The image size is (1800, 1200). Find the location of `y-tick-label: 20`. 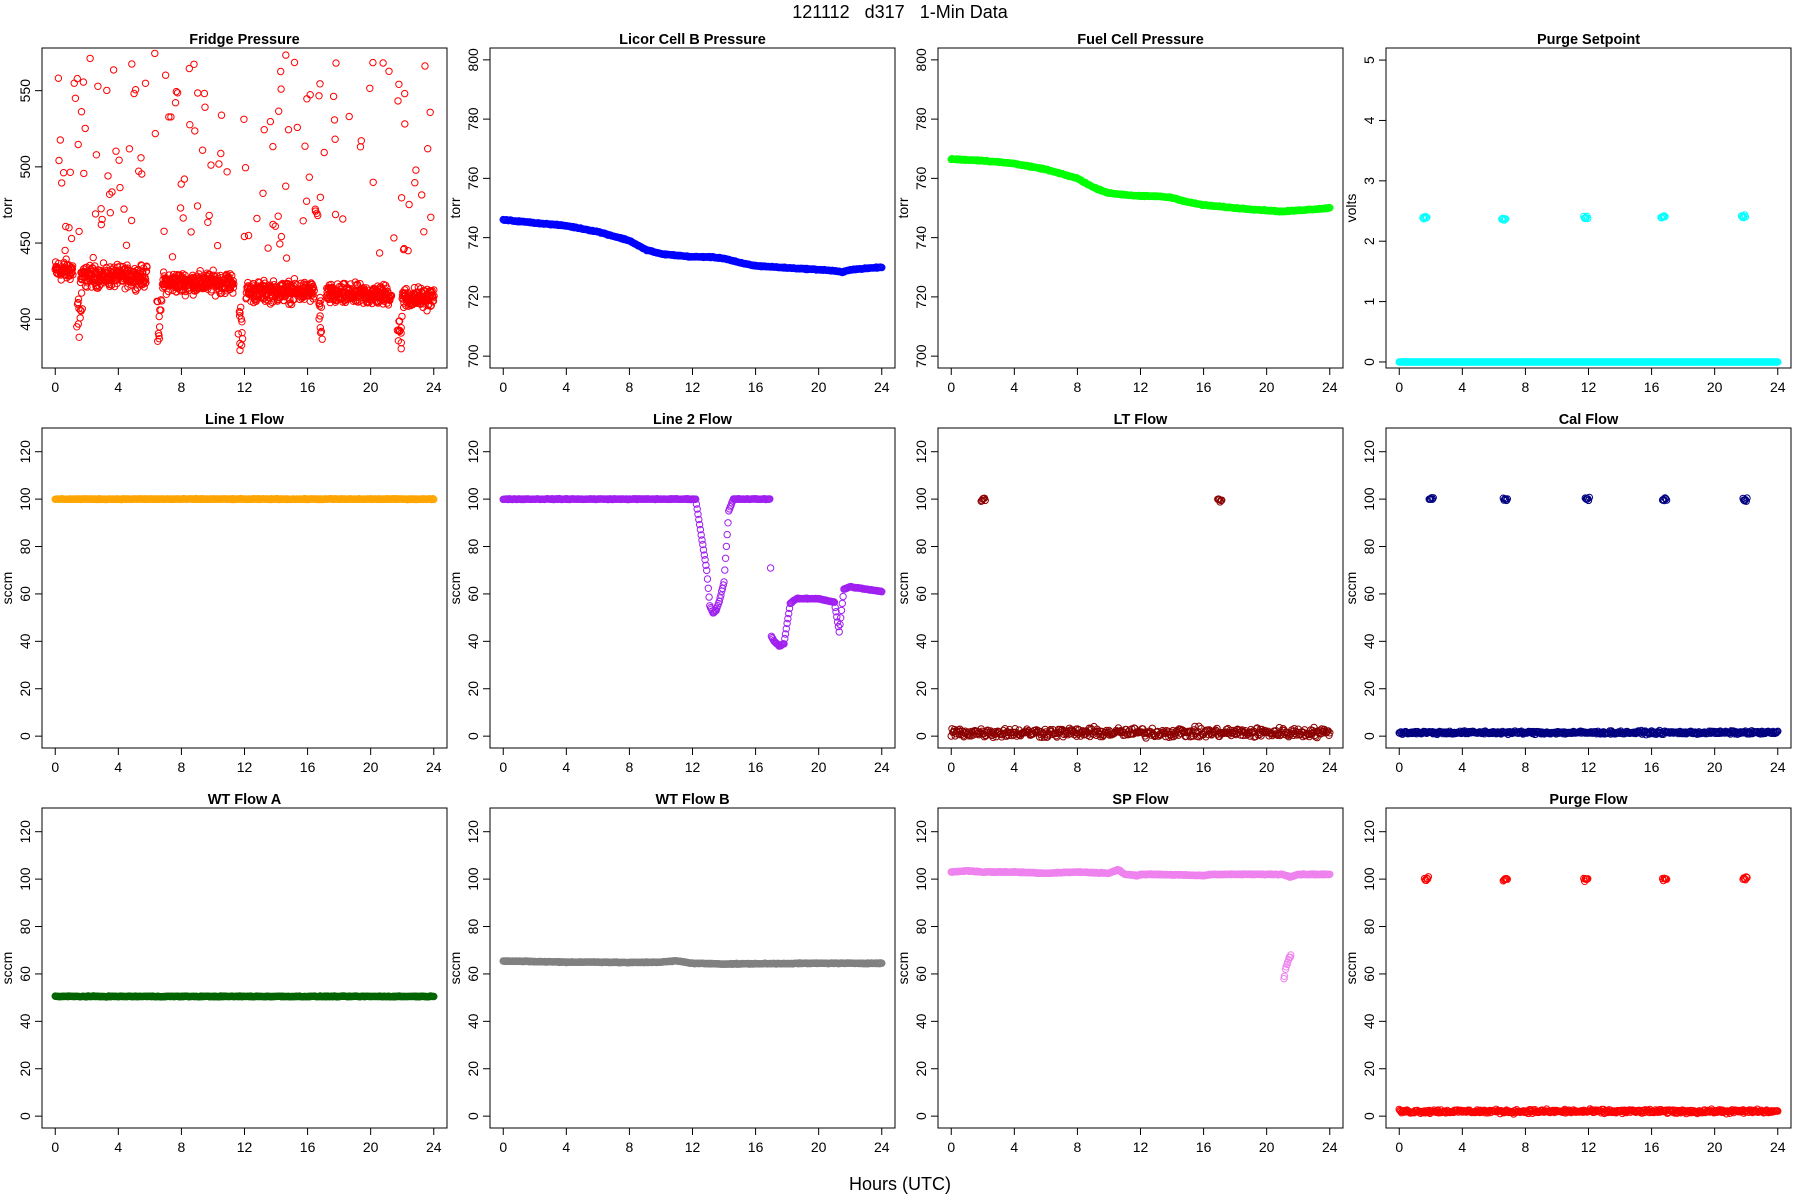

y-tick-label: 20 is located at coordinates (921, 689).